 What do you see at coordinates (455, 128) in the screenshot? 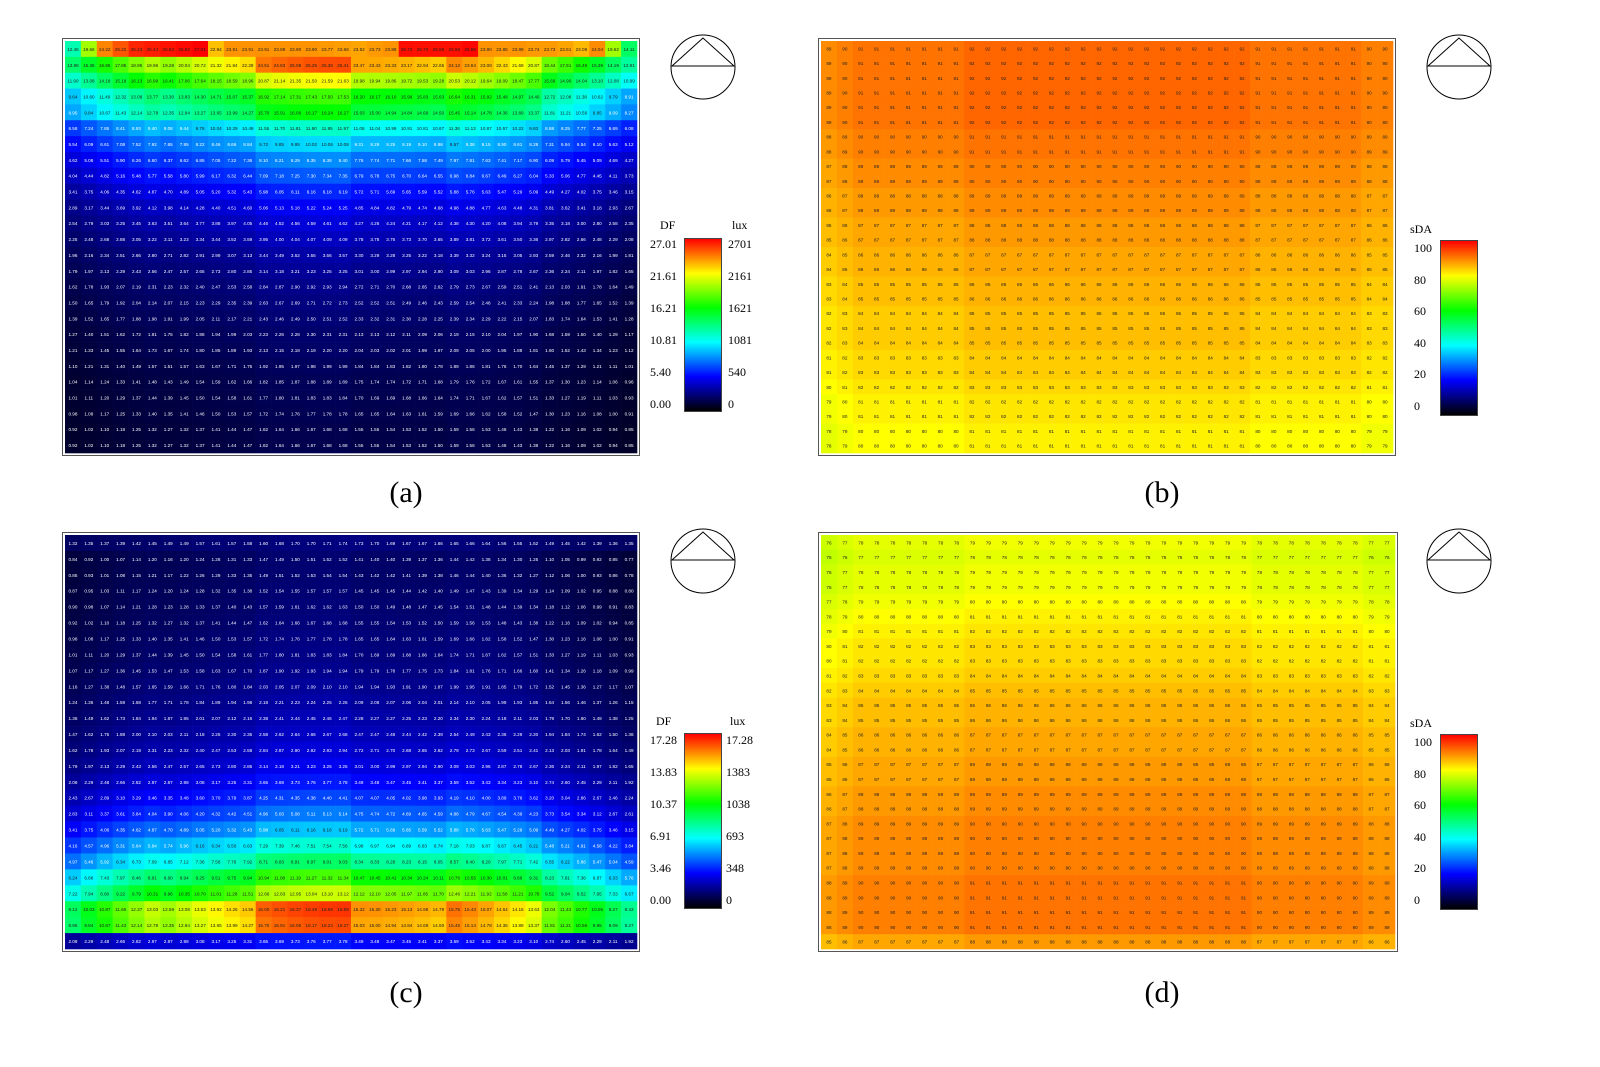
I see `heatmap-cell-value: 11.36` at bounding box center [455, 128].